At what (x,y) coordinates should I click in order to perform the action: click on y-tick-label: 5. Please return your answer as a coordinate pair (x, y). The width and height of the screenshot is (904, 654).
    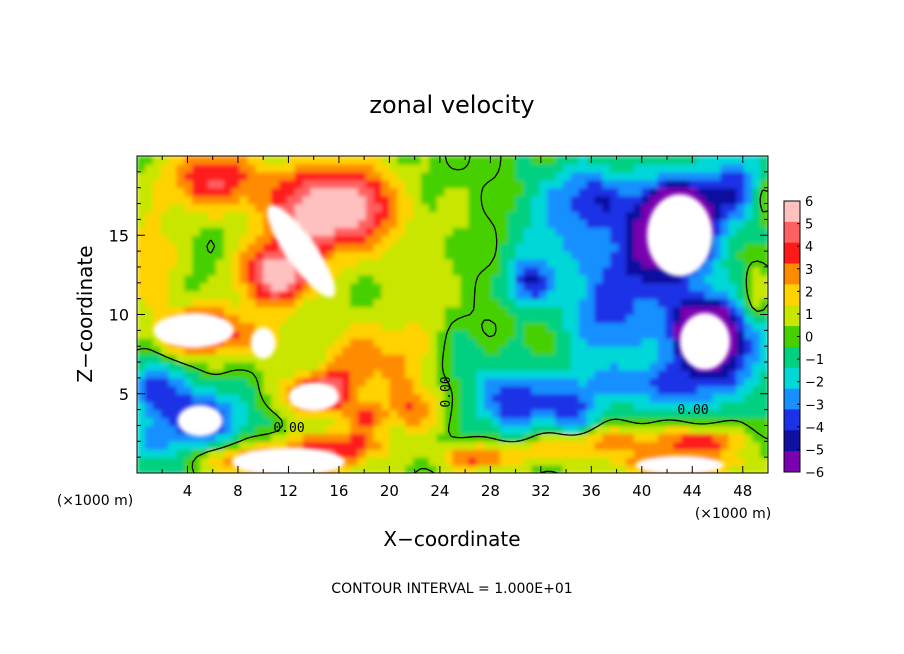
    Looking at the image, I should click on (124, 394).